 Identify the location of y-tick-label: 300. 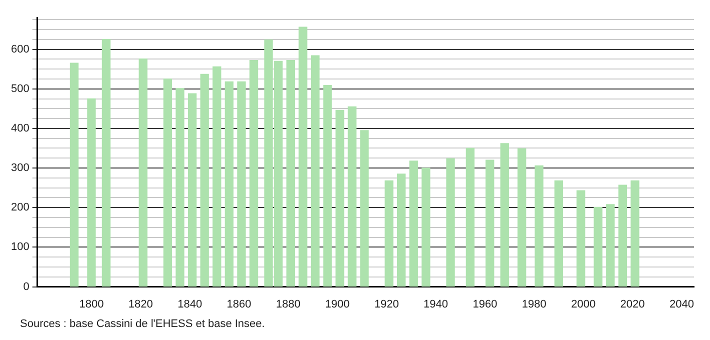
(20, 168).